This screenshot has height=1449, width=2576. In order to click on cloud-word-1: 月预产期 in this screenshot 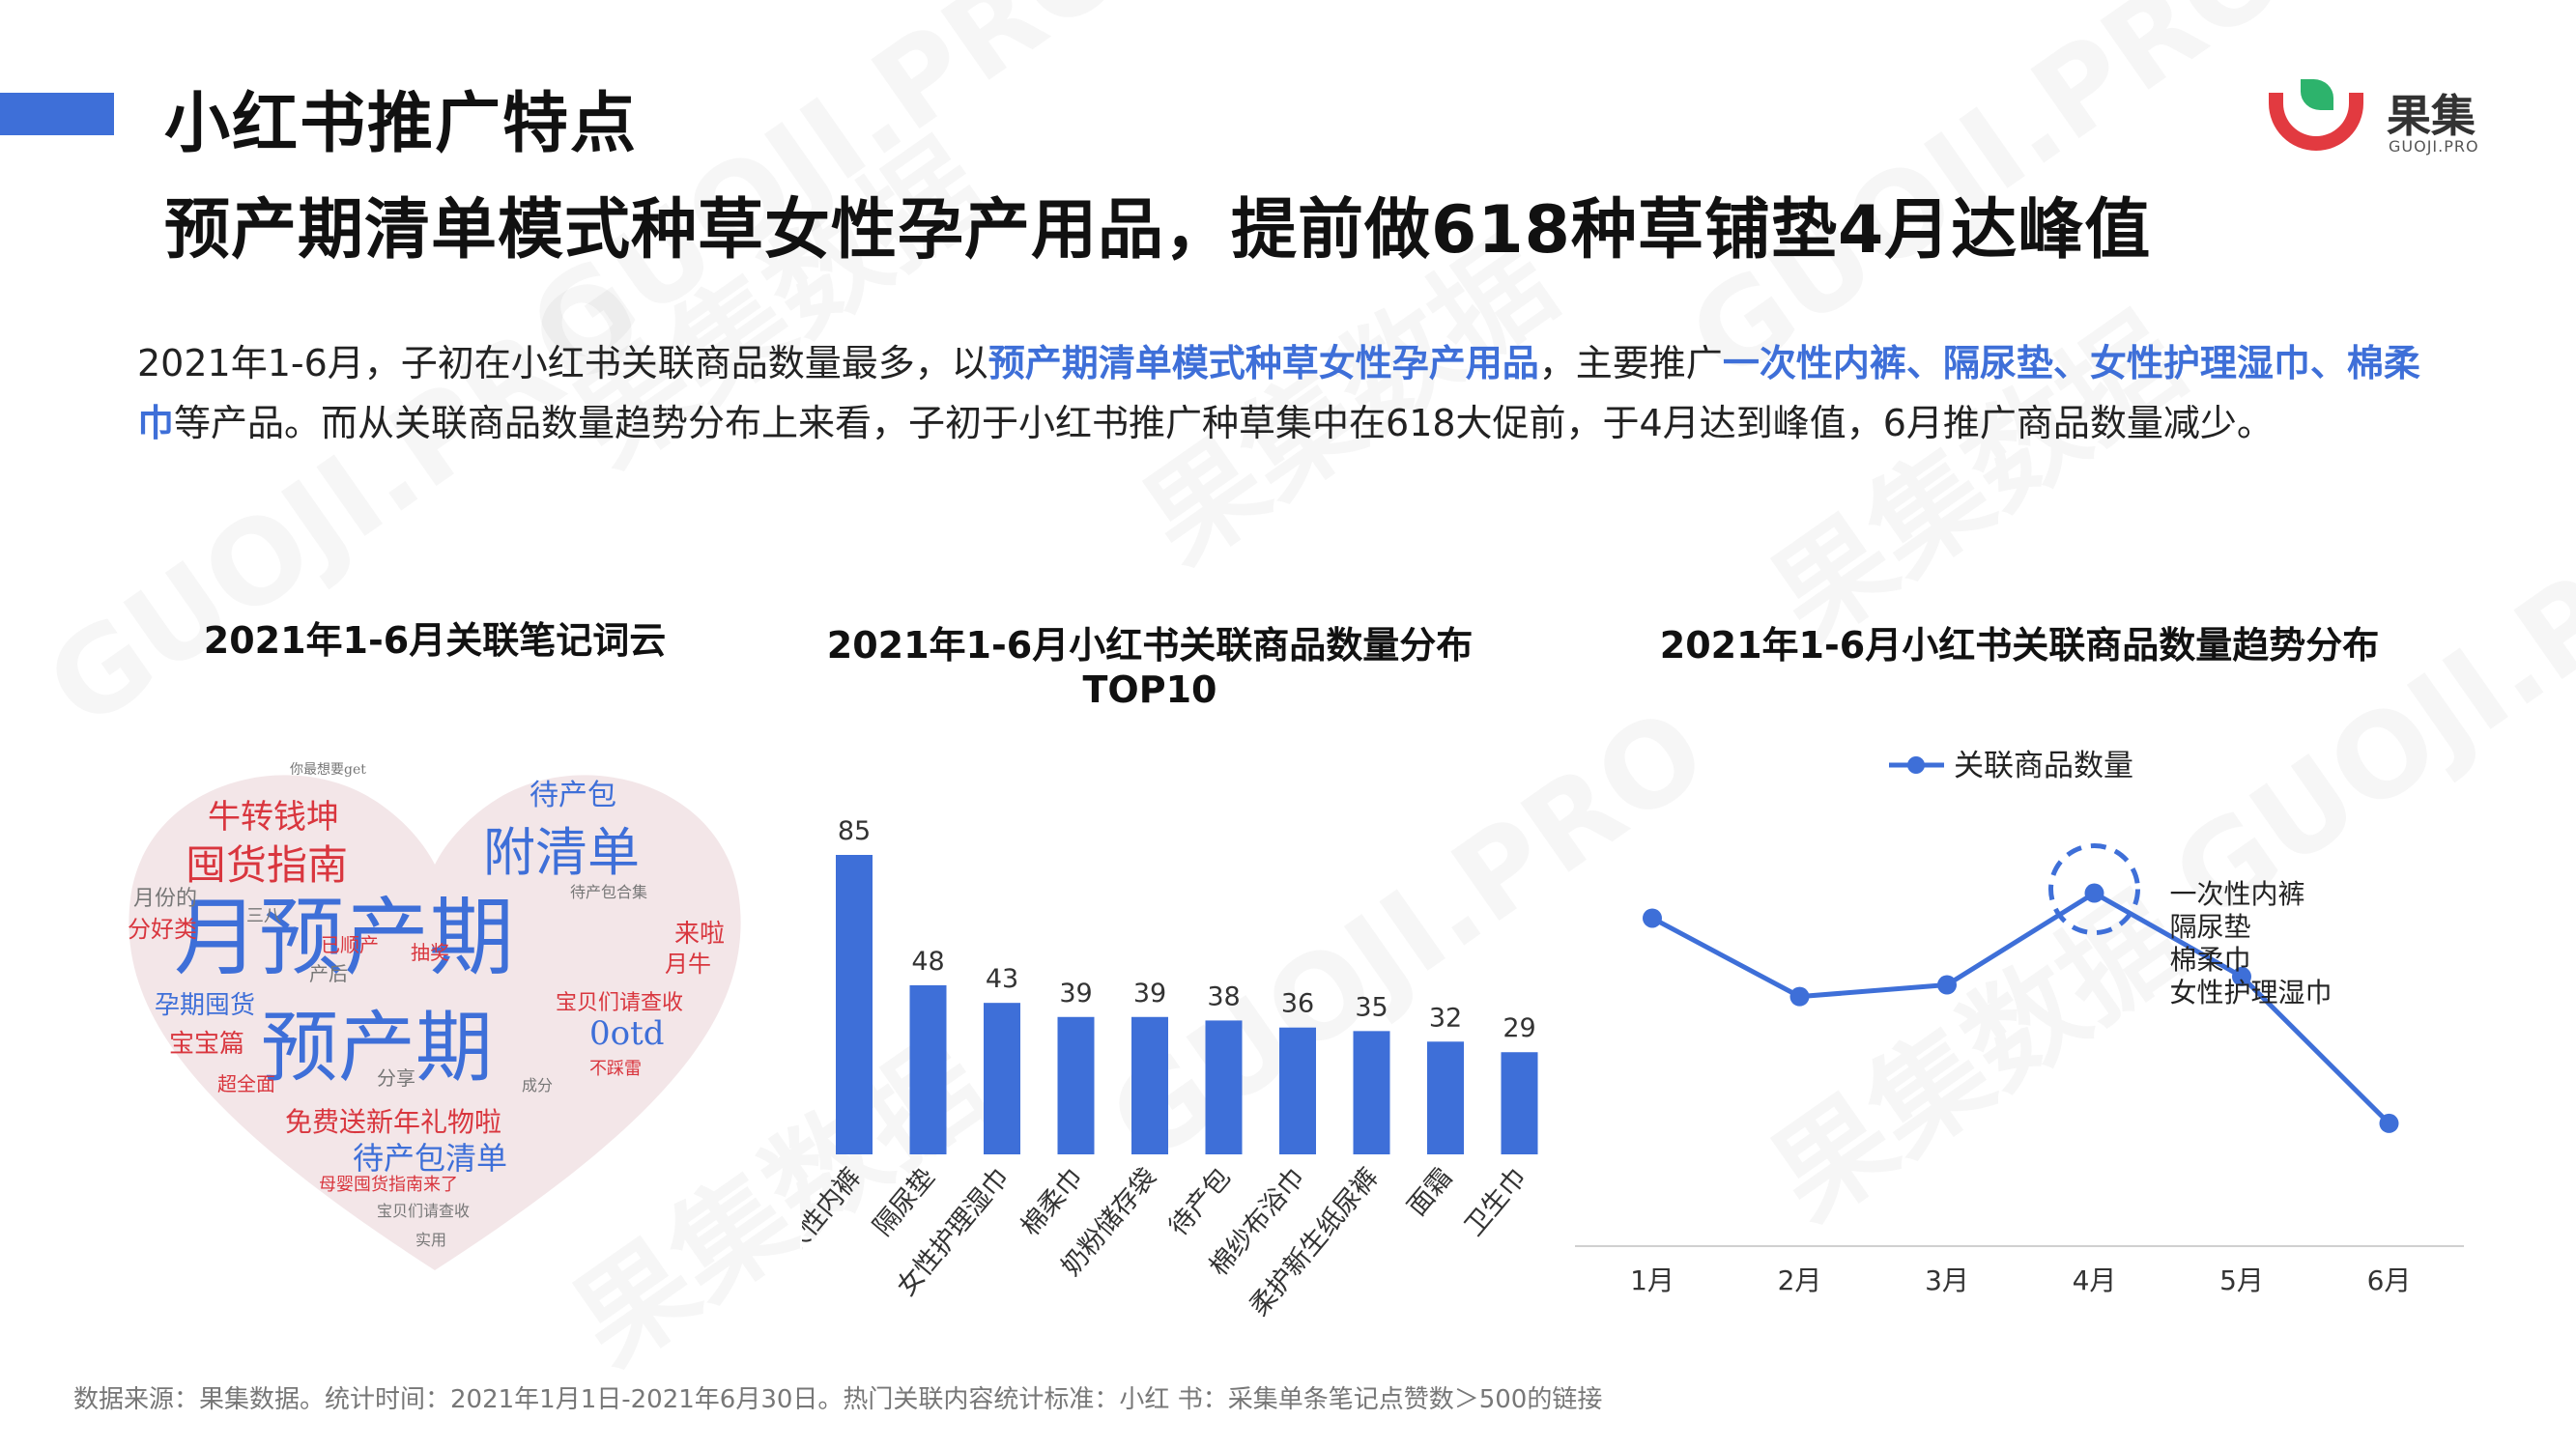, I will do `click(345, 937)`.